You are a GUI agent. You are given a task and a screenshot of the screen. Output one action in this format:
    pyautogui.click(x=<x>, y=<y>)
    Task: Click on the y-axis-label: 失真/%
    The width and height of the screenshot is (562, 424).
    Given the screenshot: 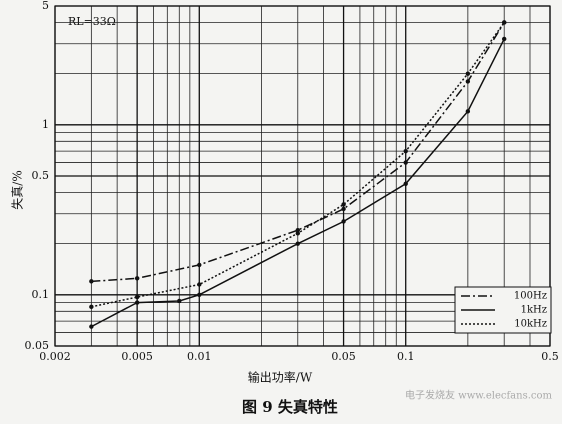 What is the action you would take?
    pyautogui.click(x=17, y=189)
    